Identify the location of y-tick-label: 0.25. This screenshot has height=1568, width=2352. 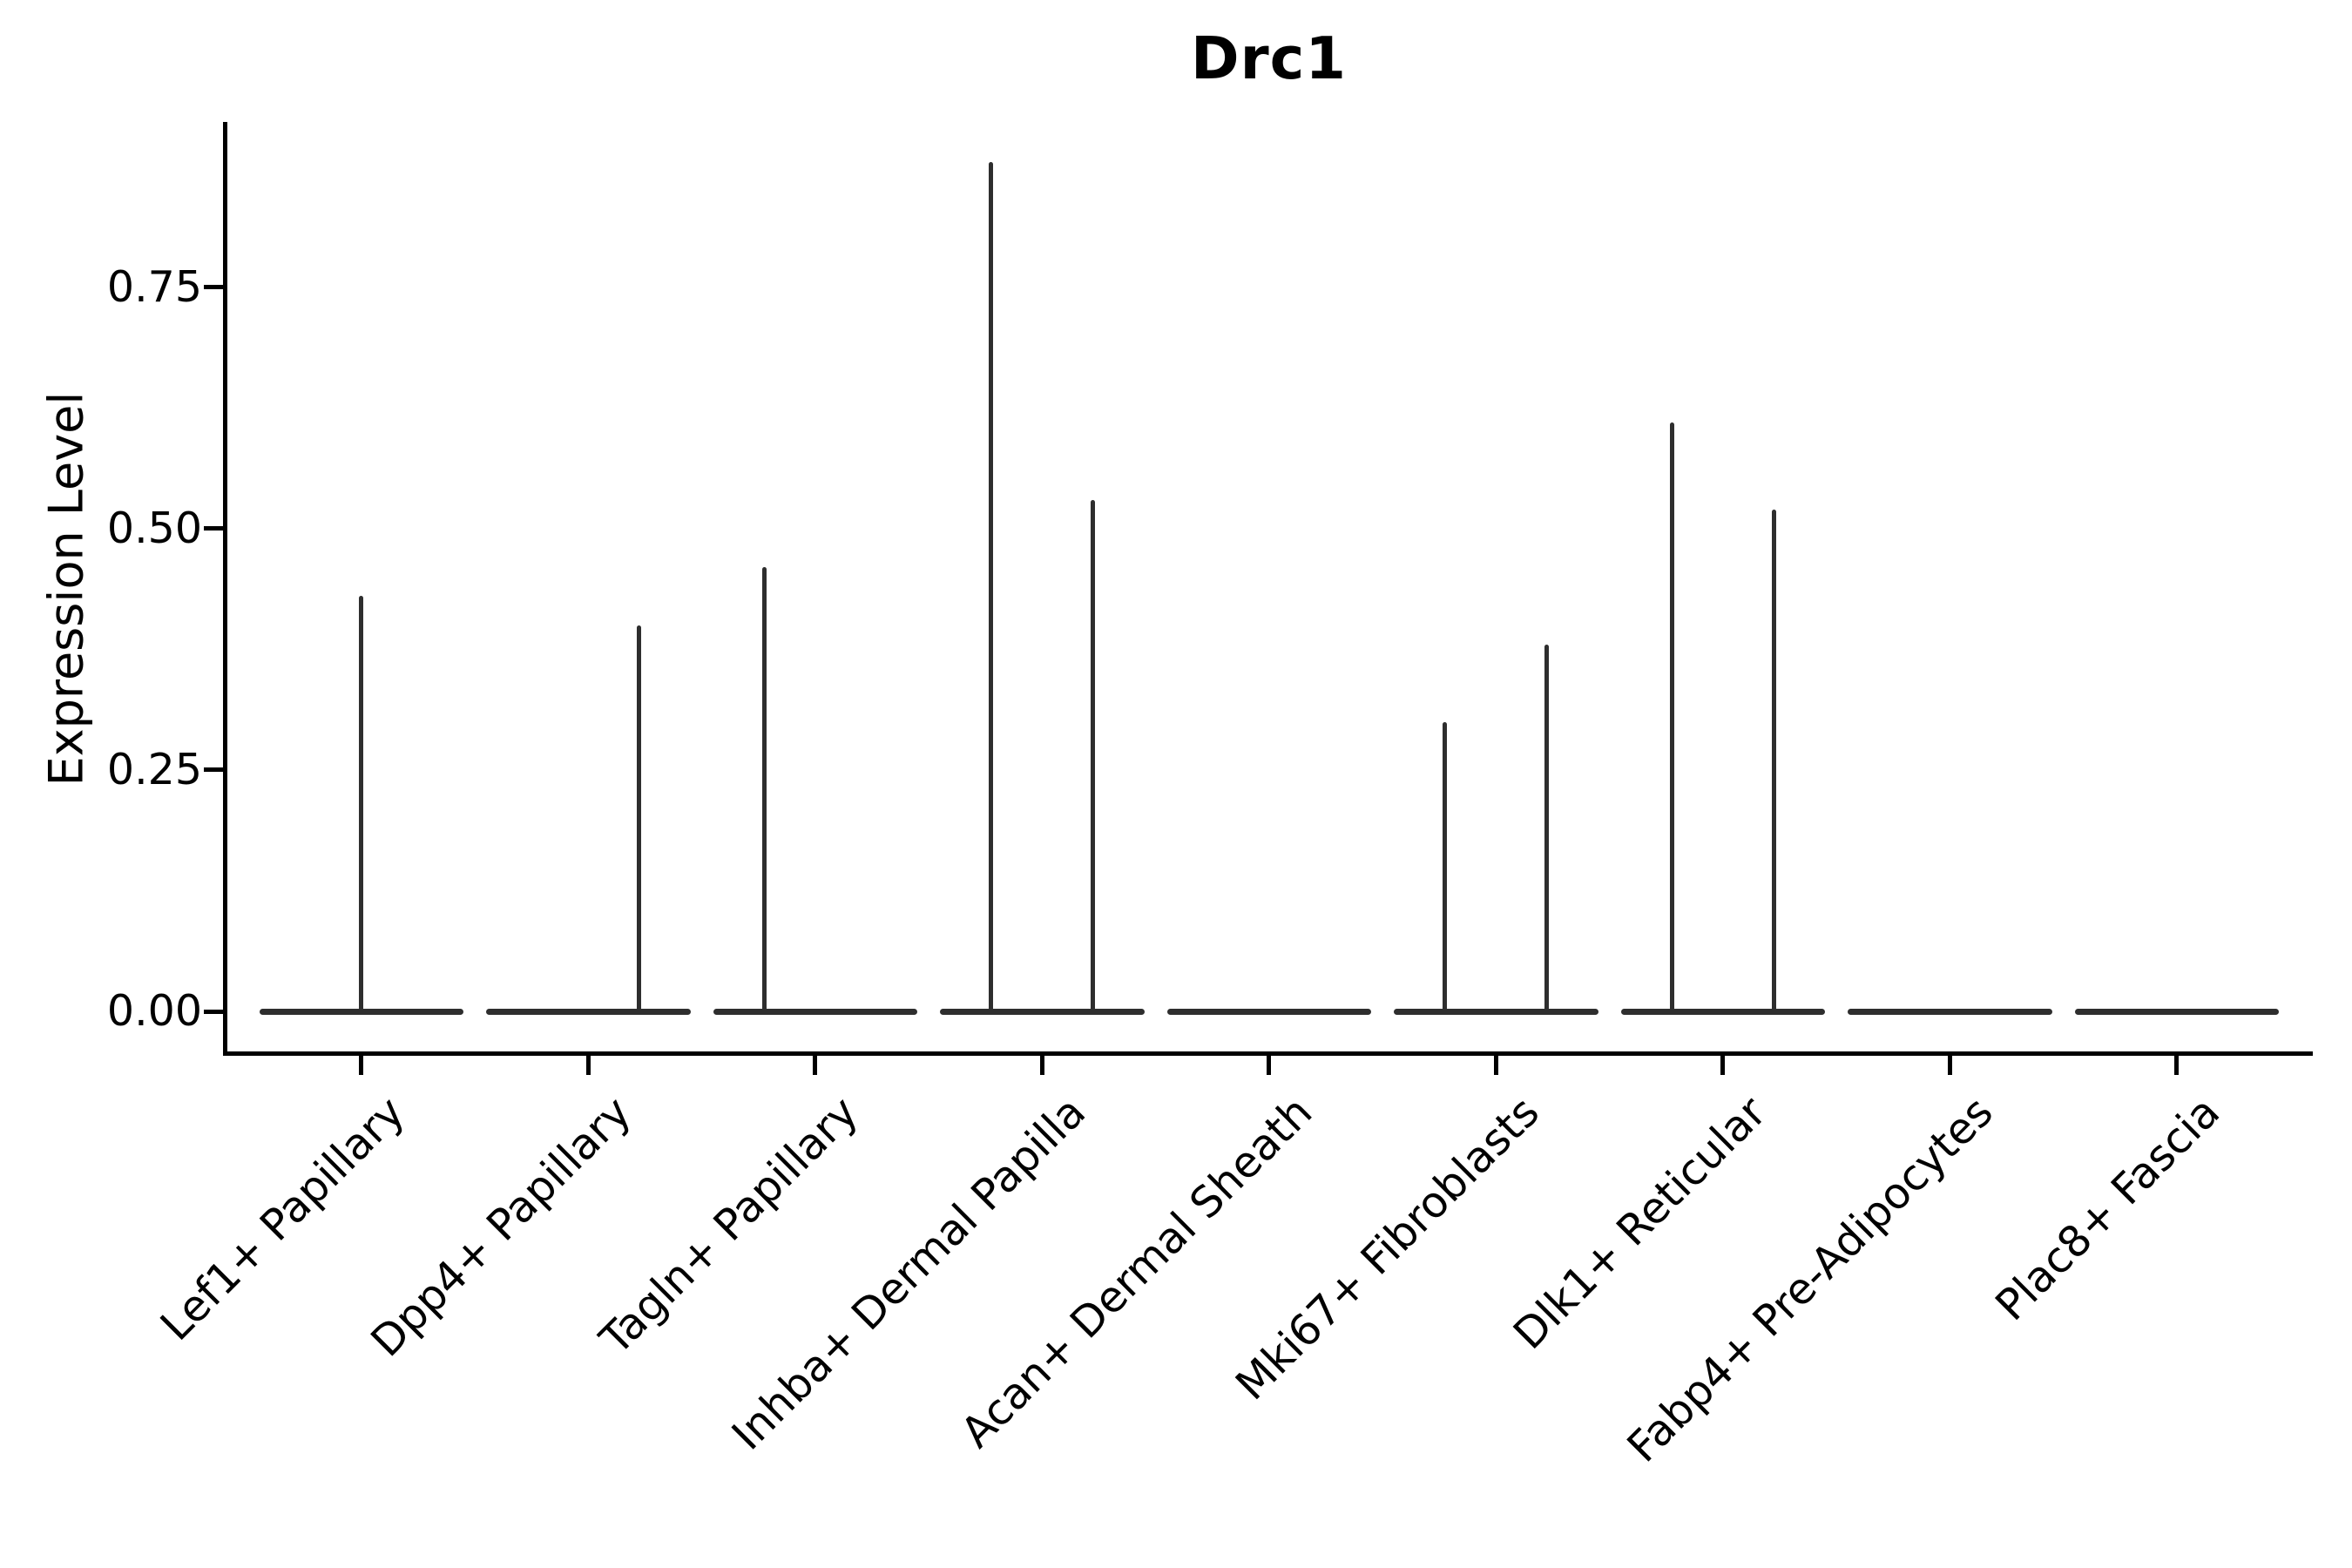
(154, 769).